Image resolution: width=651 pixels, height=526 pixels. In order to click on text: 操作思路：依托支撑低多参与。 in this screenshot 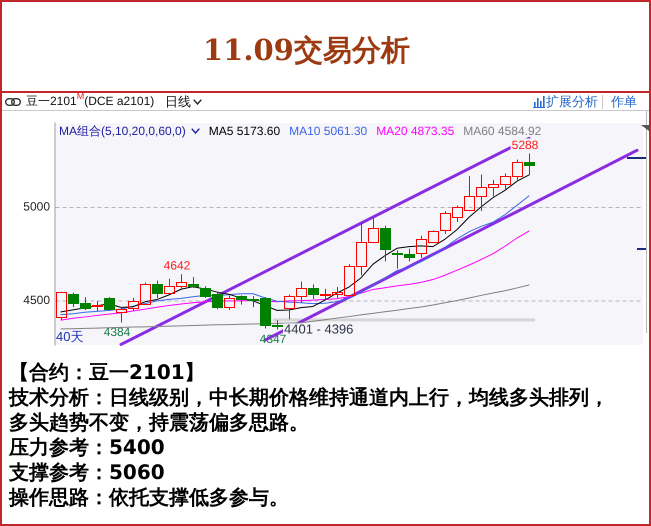, I will do `click(149, 497)`.